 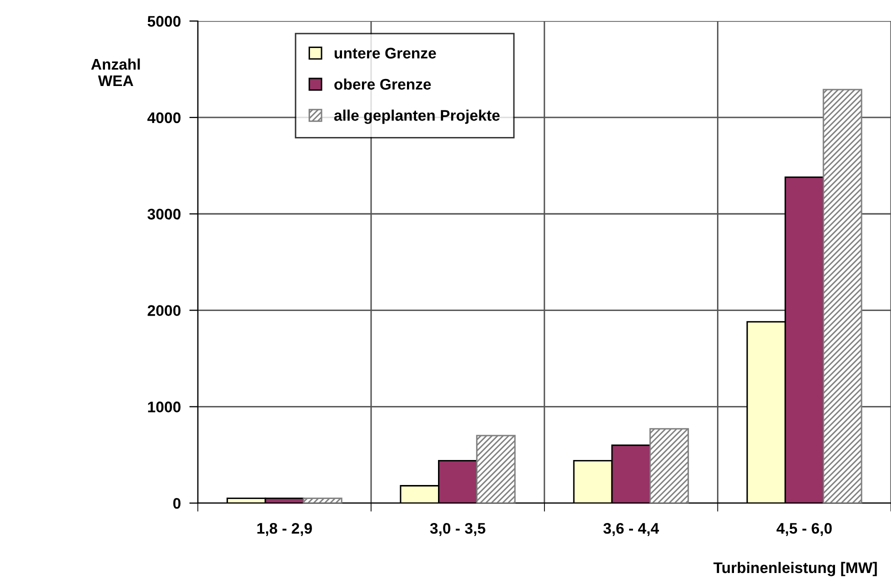 What do you see at coordinates (284, 529) in the screenshot?
I see `x-tick-label: 1,8 - 2,9` at bounding box center [284, 529].